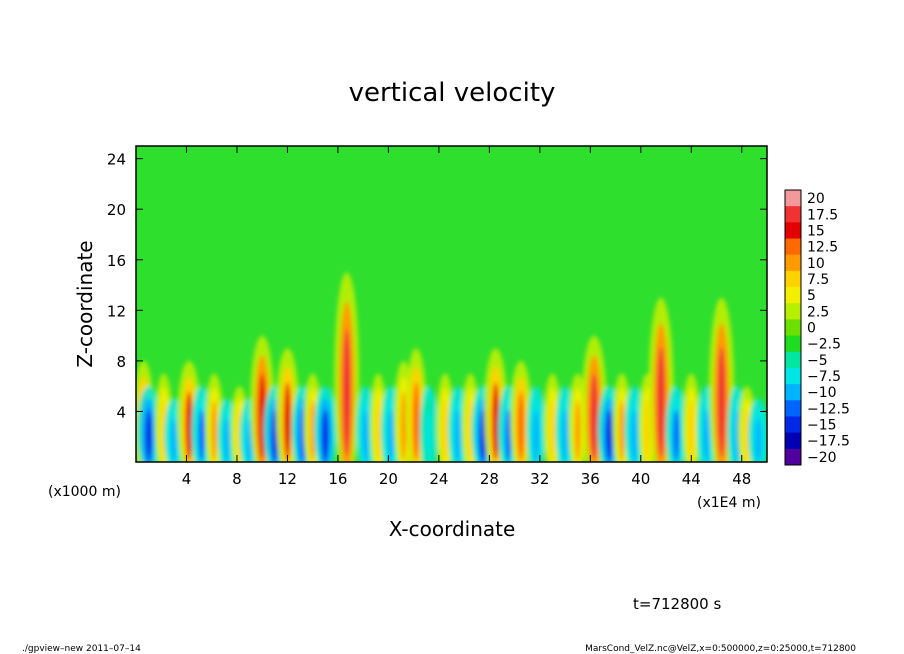  I want to click on x-tick-label: 48, so click(741, 479).